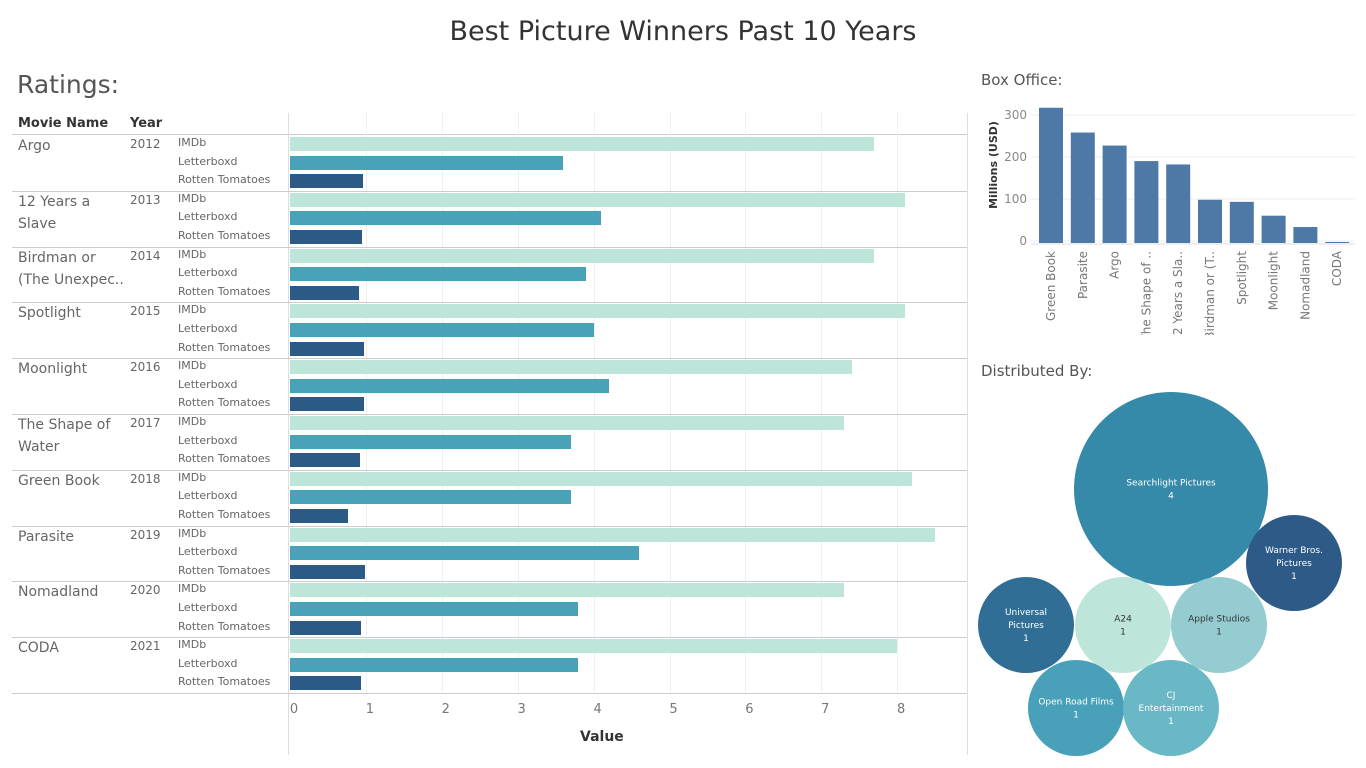  Describe the element at coordinates (71, 279) in the screenshot. I see `movie-name-line: (The Unexpec..` at that location.